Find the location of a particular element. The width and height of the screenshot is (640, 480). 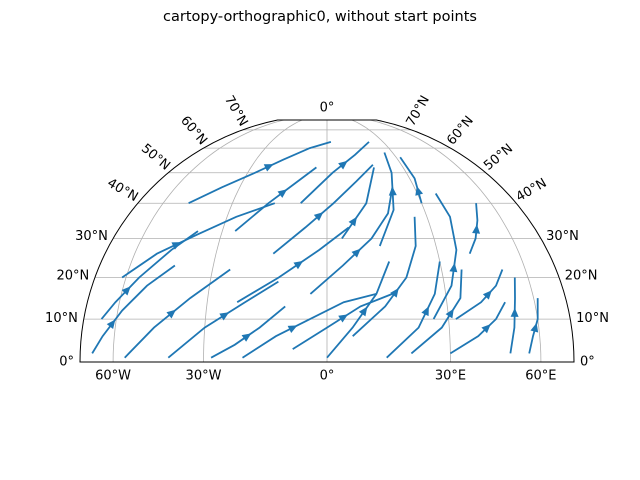

x-tick-label: 30°E is located at coordinates (450, 376).